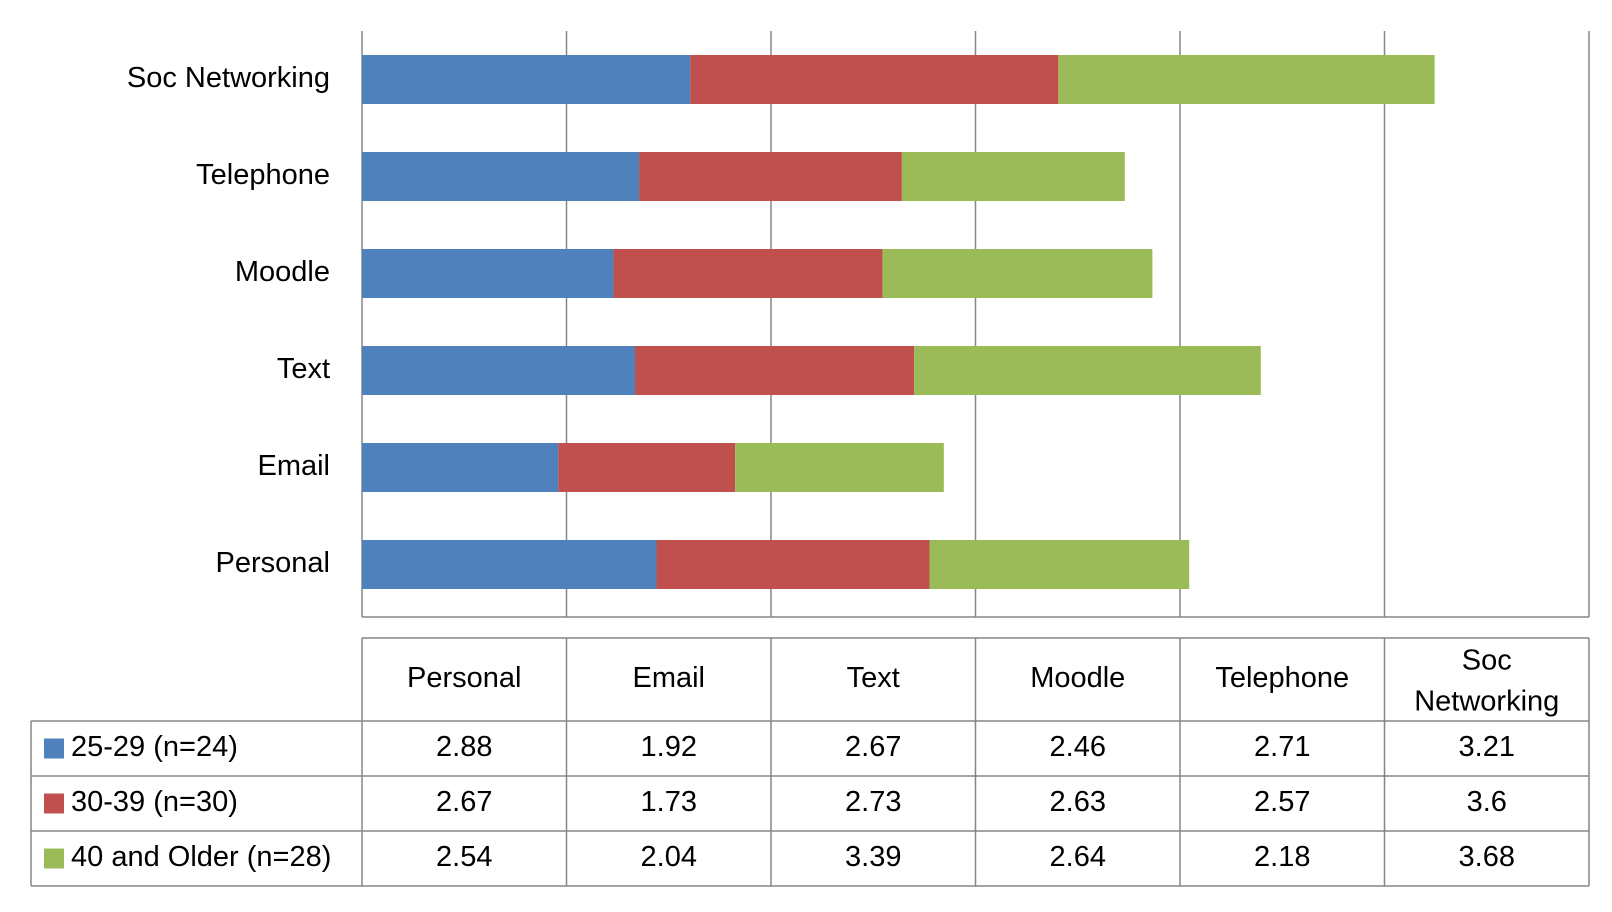  Describe the element at coordinates (873, 802) in the screenshot. I see `table-data-cell: 2.73` at that location.